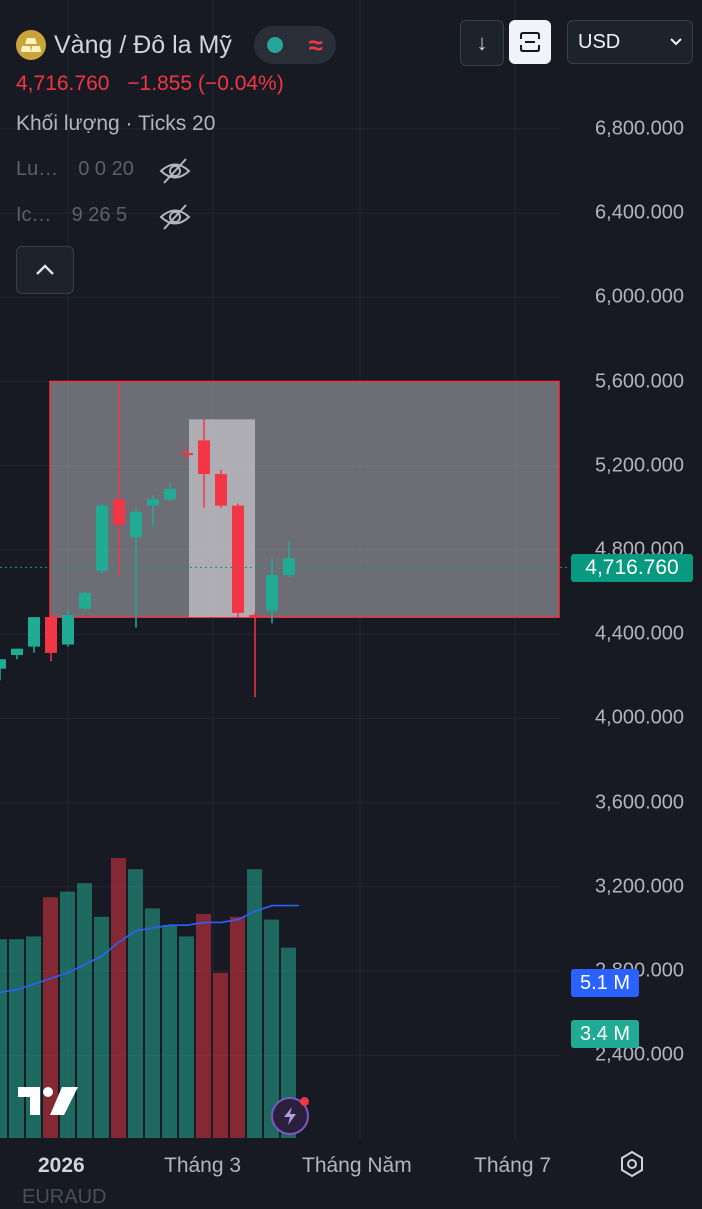  What do you see at coordinates (676, 42) in the screenshot?
I see `chevron-down-icon` at bounding box center [676, 42].